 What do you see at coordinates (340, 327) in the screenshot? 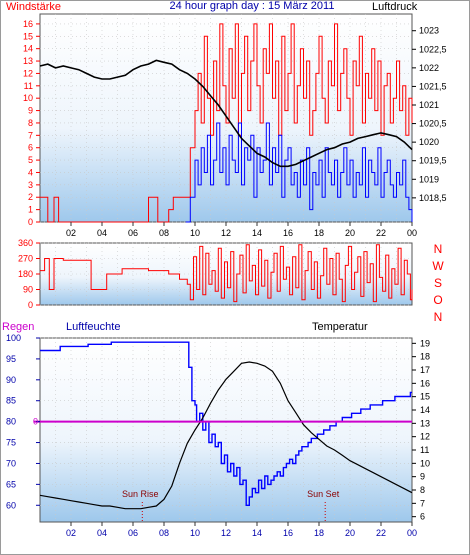
I see `temperature-axis-label: Temperatur` at bounding box center [340, 327].